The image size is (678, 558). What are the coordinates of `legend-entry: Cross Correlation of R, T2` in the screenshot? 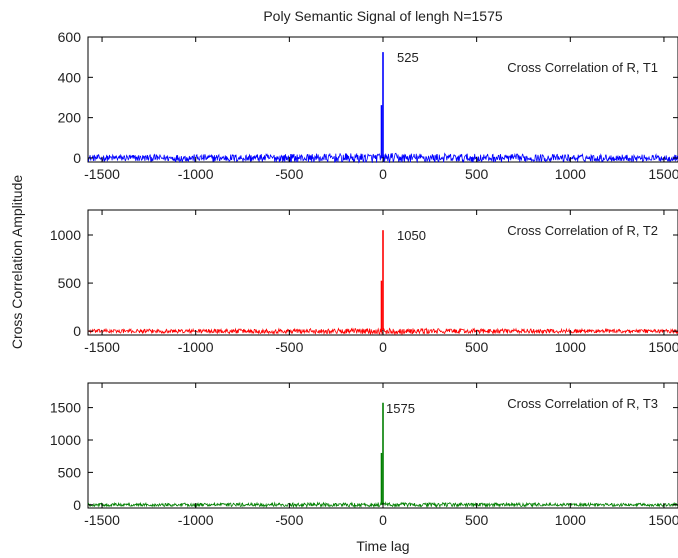 It's located at (582, 230).